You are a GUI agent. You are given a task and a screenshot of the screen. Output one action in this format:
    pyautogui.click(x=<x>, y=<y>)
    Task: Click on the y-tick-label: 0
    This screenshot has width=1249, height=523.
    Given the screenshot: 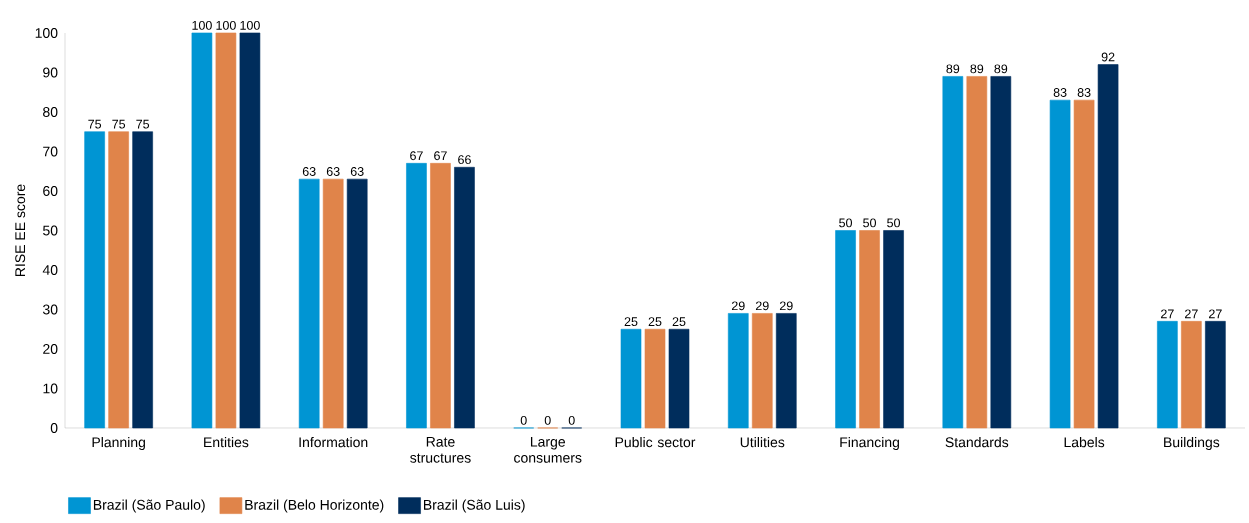 What is the action you would take?
    pyautogui.click(x=54, y=428)
    